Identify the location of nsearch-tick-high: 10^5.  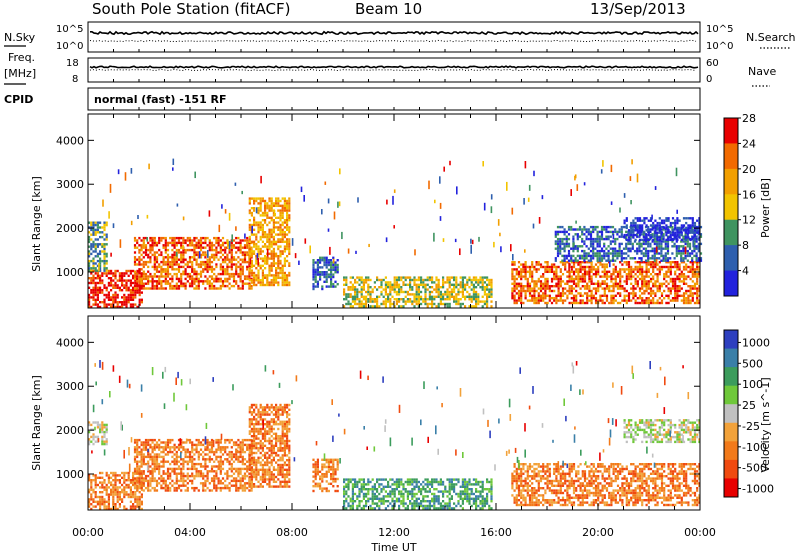
(719, 29).